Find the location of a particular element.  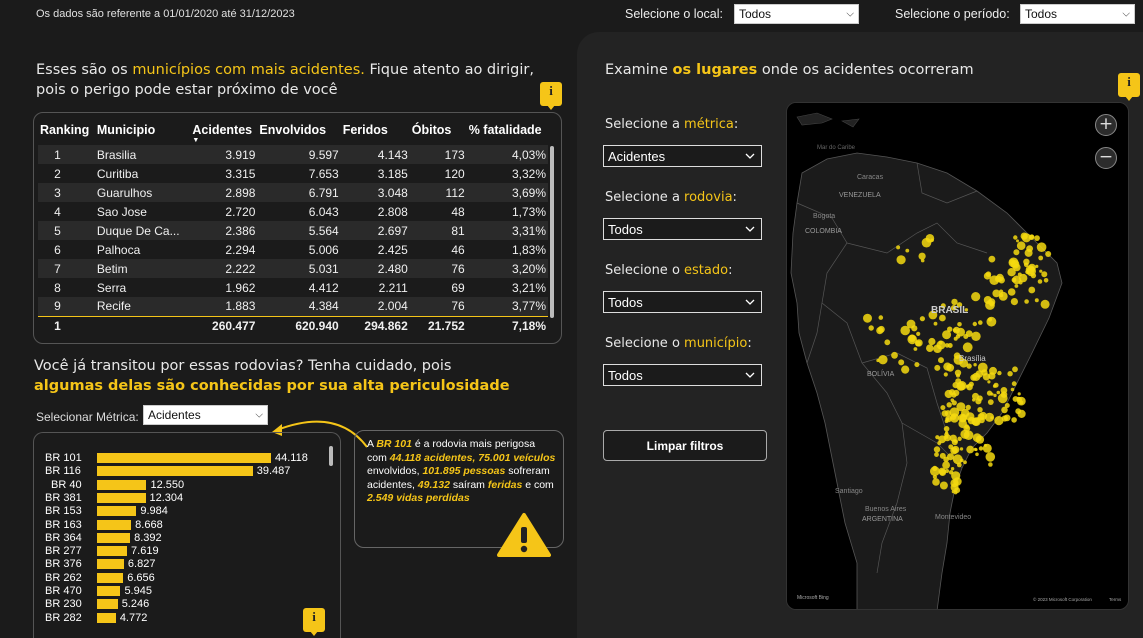

bar-row: BR 40 12.550 is located at coordinates (114, 485).